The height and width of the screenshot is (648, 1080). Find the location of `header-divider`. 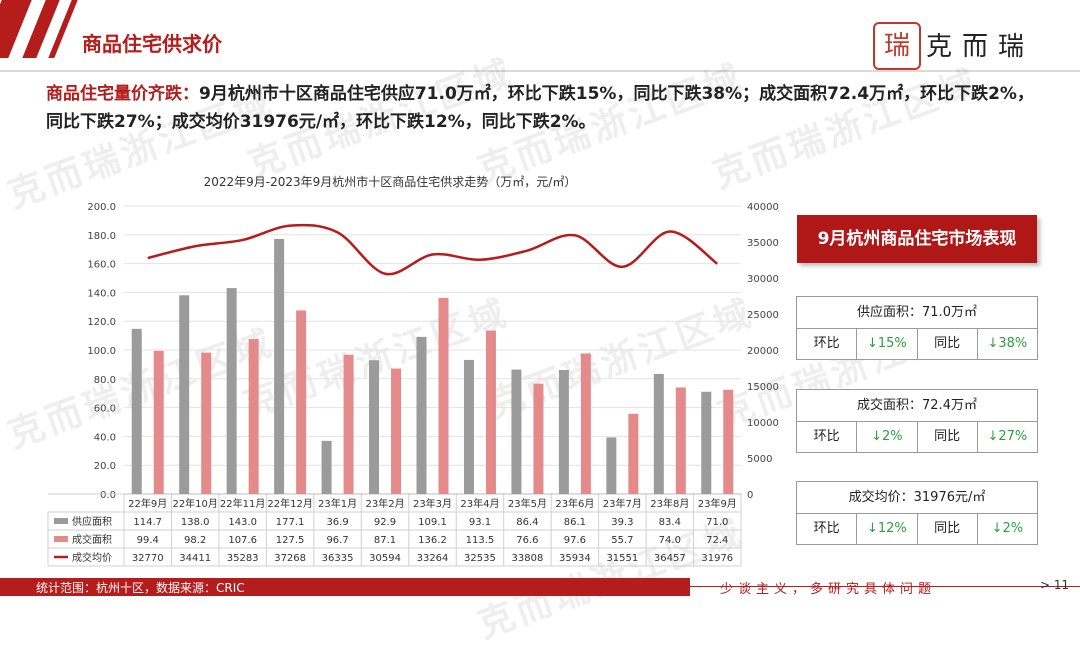

header-divider is located at coordinates (540, 71).